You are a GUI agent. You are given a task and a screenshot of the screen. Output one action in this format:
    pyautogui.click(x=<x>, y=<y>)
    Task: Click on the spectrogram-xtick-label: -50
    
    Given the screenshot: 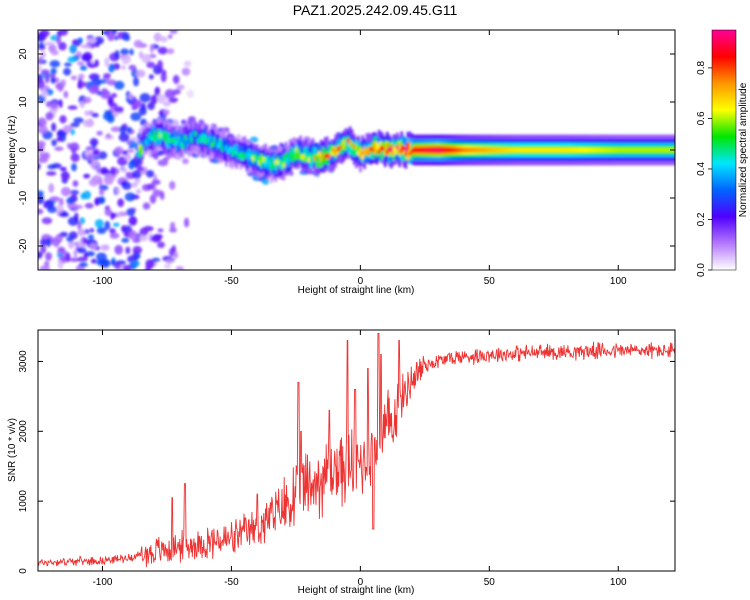 What is the action you would take?
    pyautogui.click(x=231, y=281)
    